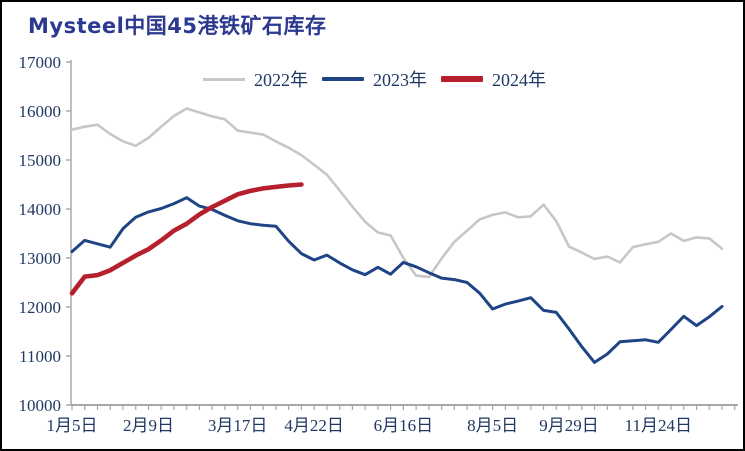 Image resolution: width=745 pixels, height=451 pixels. What do you see at coordinates (40, 356) in the screenshot?
I see `y-axis-label: 11000` at bounding box center [40, 356].